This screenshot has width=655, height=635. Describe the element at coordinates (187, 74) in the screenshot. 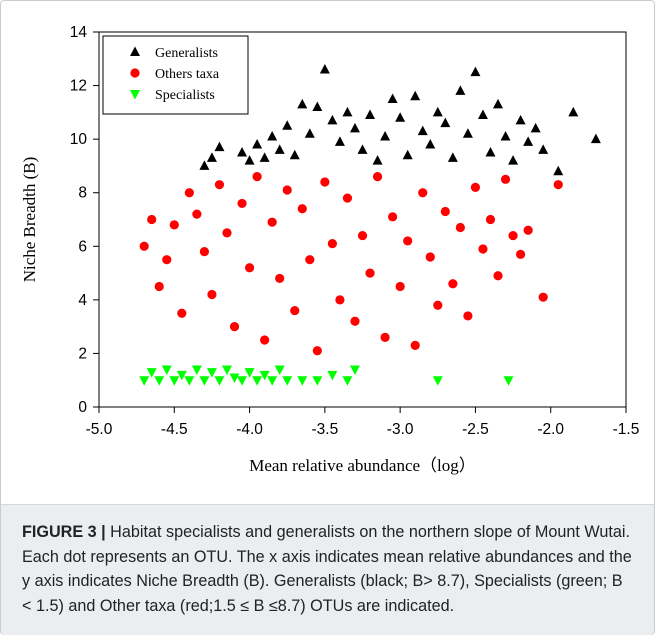

I see `legend-label-others-taxa: Others taxa` at that location.